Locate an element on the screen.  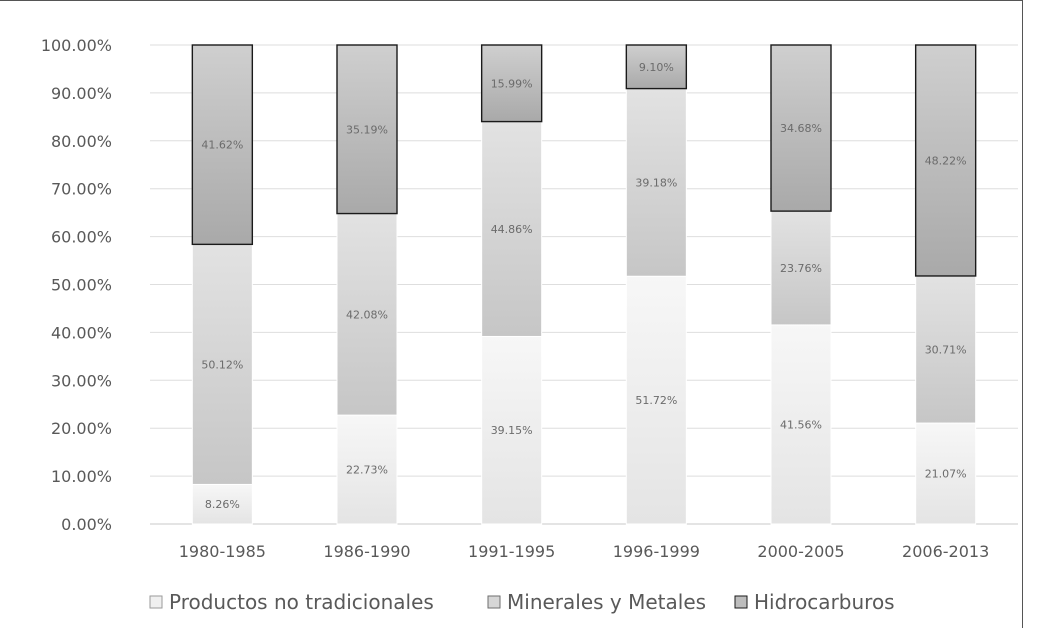
data-label: 9.10% is located at coordinates (656, 67).